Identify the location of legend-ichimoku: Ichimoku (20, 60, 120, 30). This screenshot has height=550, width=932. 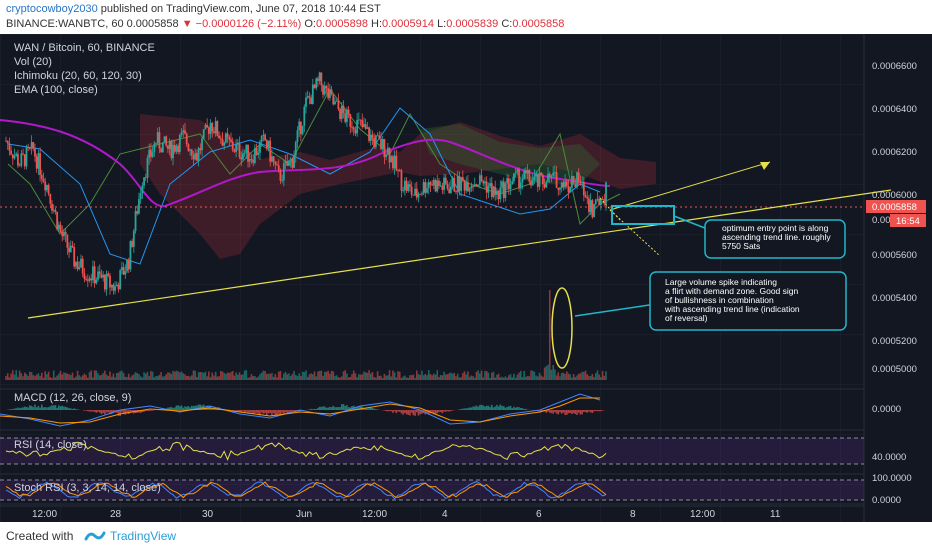
(78, 76).